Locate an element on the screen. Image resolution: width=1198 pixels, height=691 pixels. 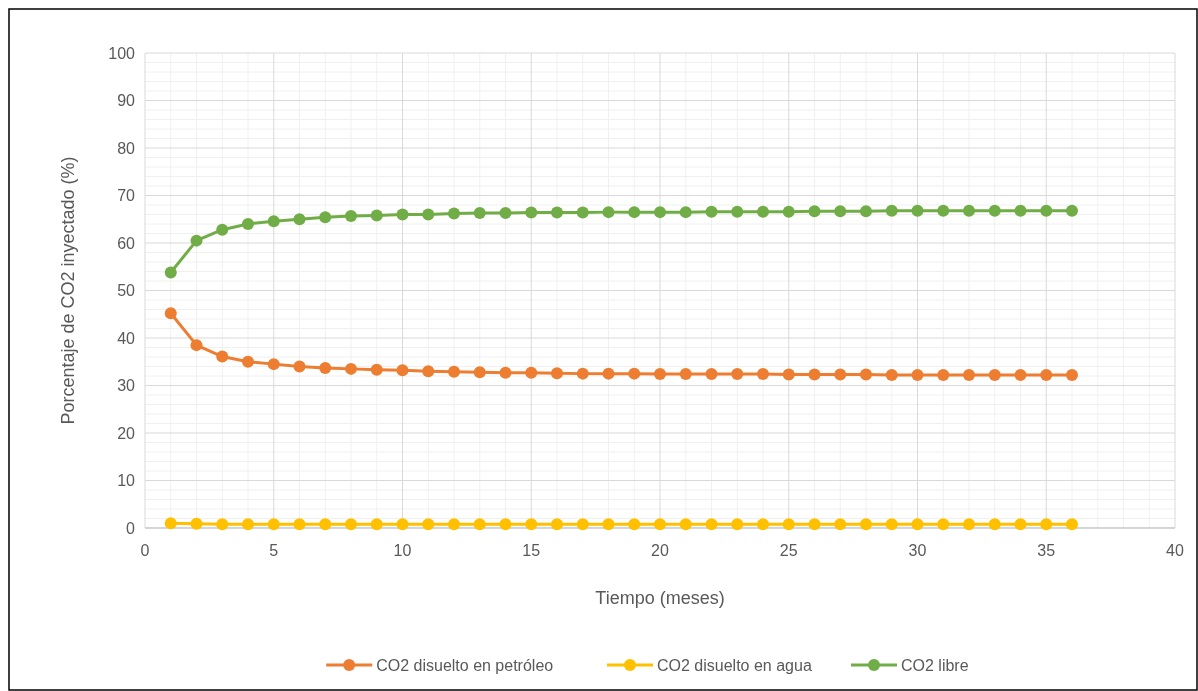
legend-label: CO2 libre is located at coordinates (935, 665).